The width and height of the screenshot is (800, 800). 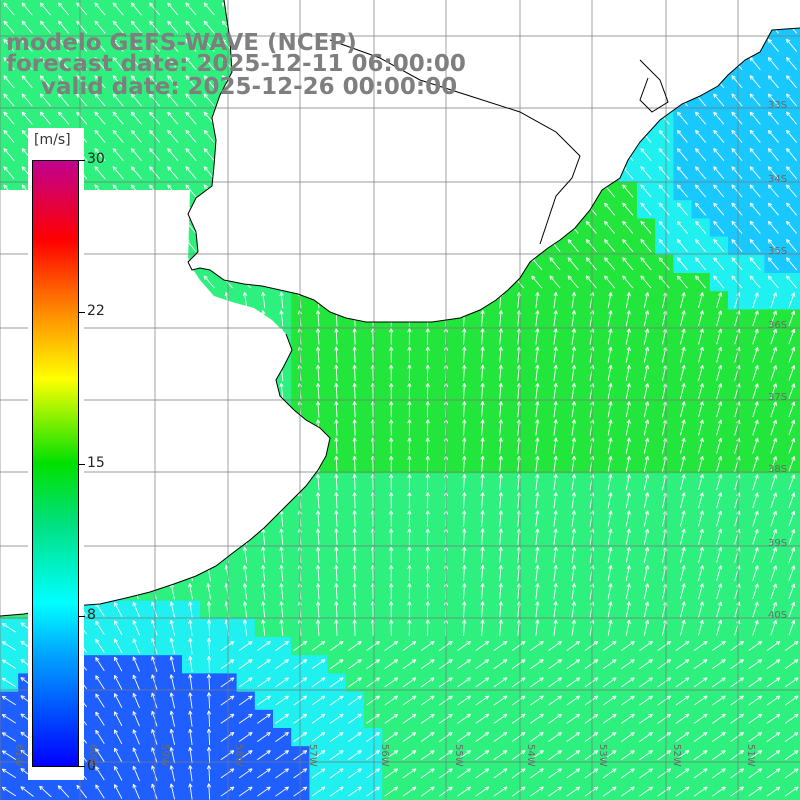 I want to click on longitude-label: 57W, so click(x=312, y=755).